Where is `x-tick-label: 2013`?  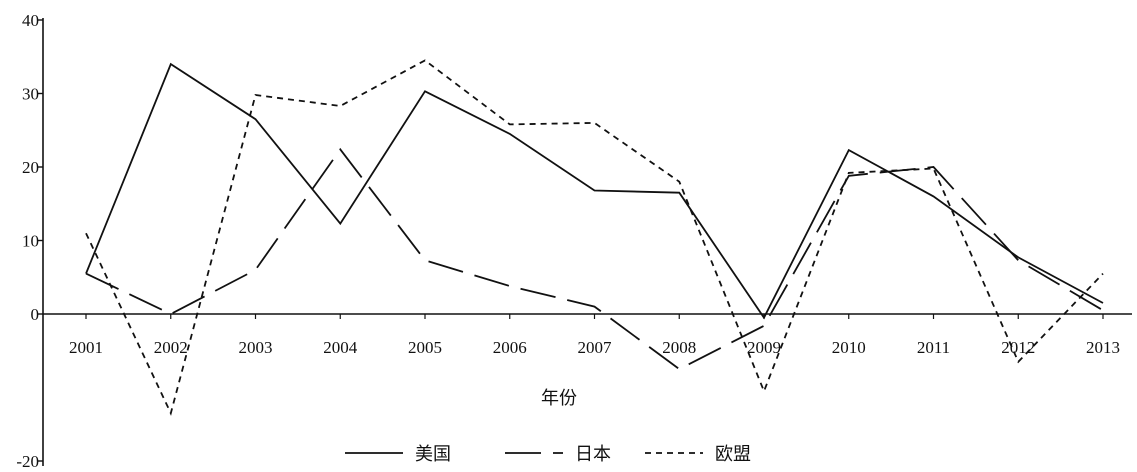
x-tick-label: 2013 is located at coordinates (1103, 347).